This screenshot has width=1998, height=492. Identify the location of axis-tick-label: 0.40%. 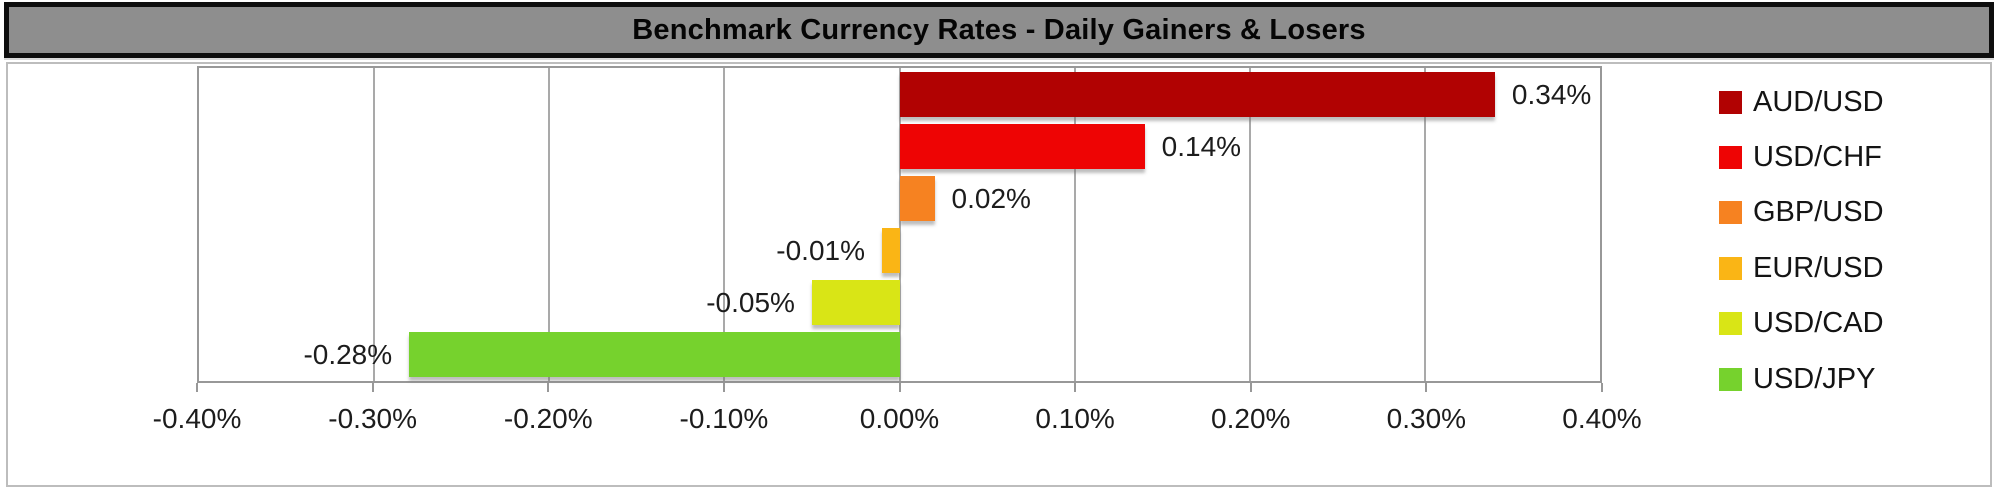
(1602, 418).